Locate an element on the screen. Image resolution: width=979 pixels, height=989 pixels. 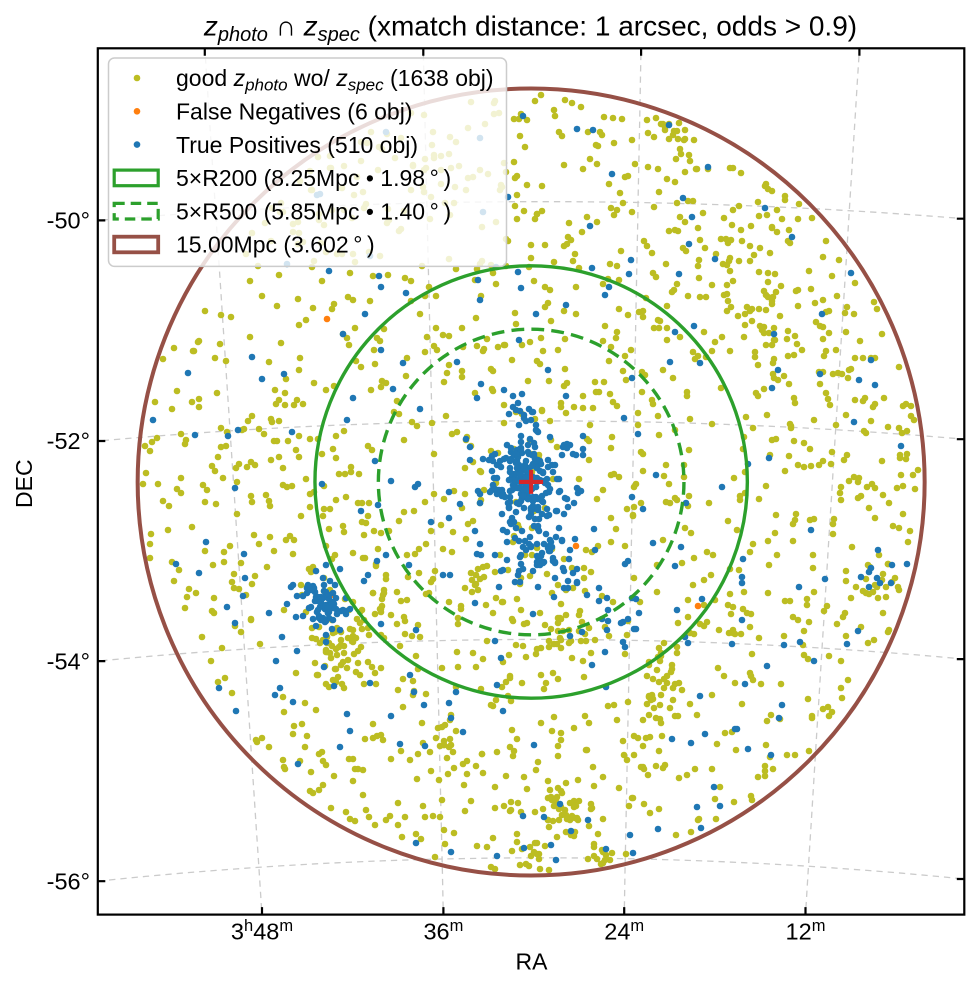
svg-text: DEC is located at coordinates (24, 483).